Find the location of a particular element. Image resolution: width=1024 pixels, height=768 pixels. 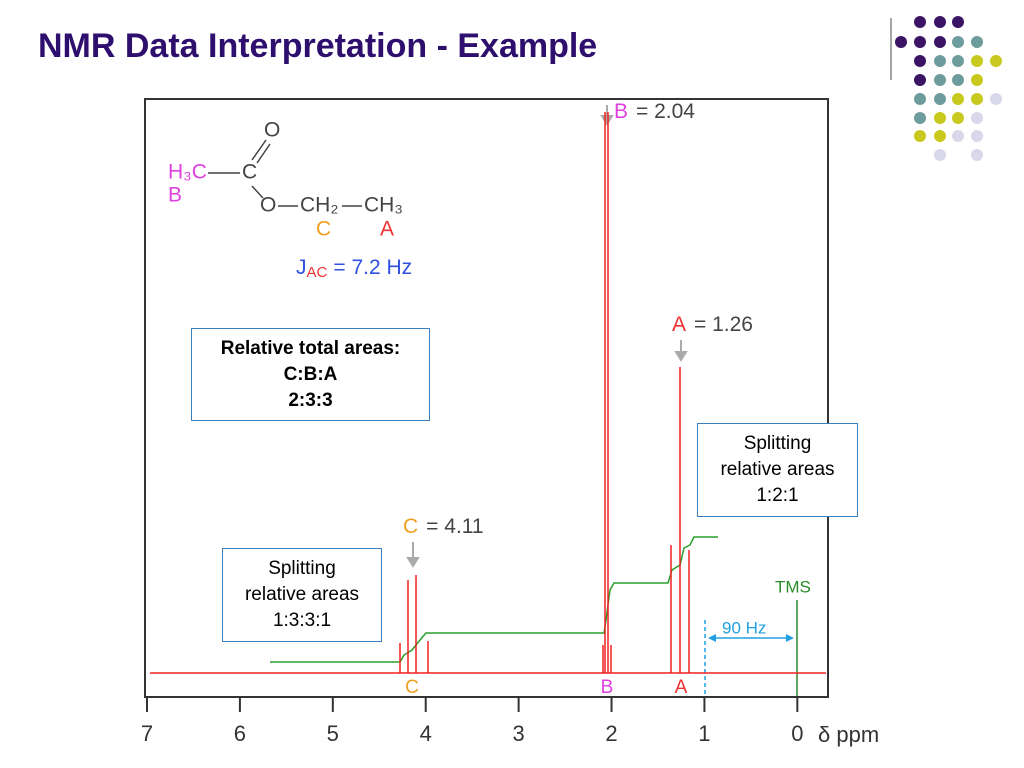

width-label: 90 Hz is located at coordinates (744, 627).